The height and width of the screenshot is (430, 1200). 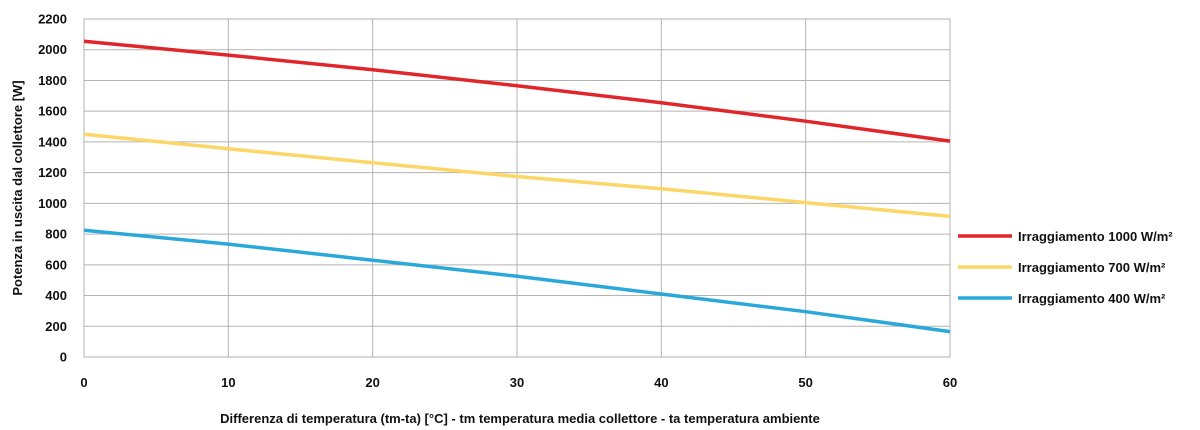 I want to click on x-tick-label: 60, so click(x=950, y=382).